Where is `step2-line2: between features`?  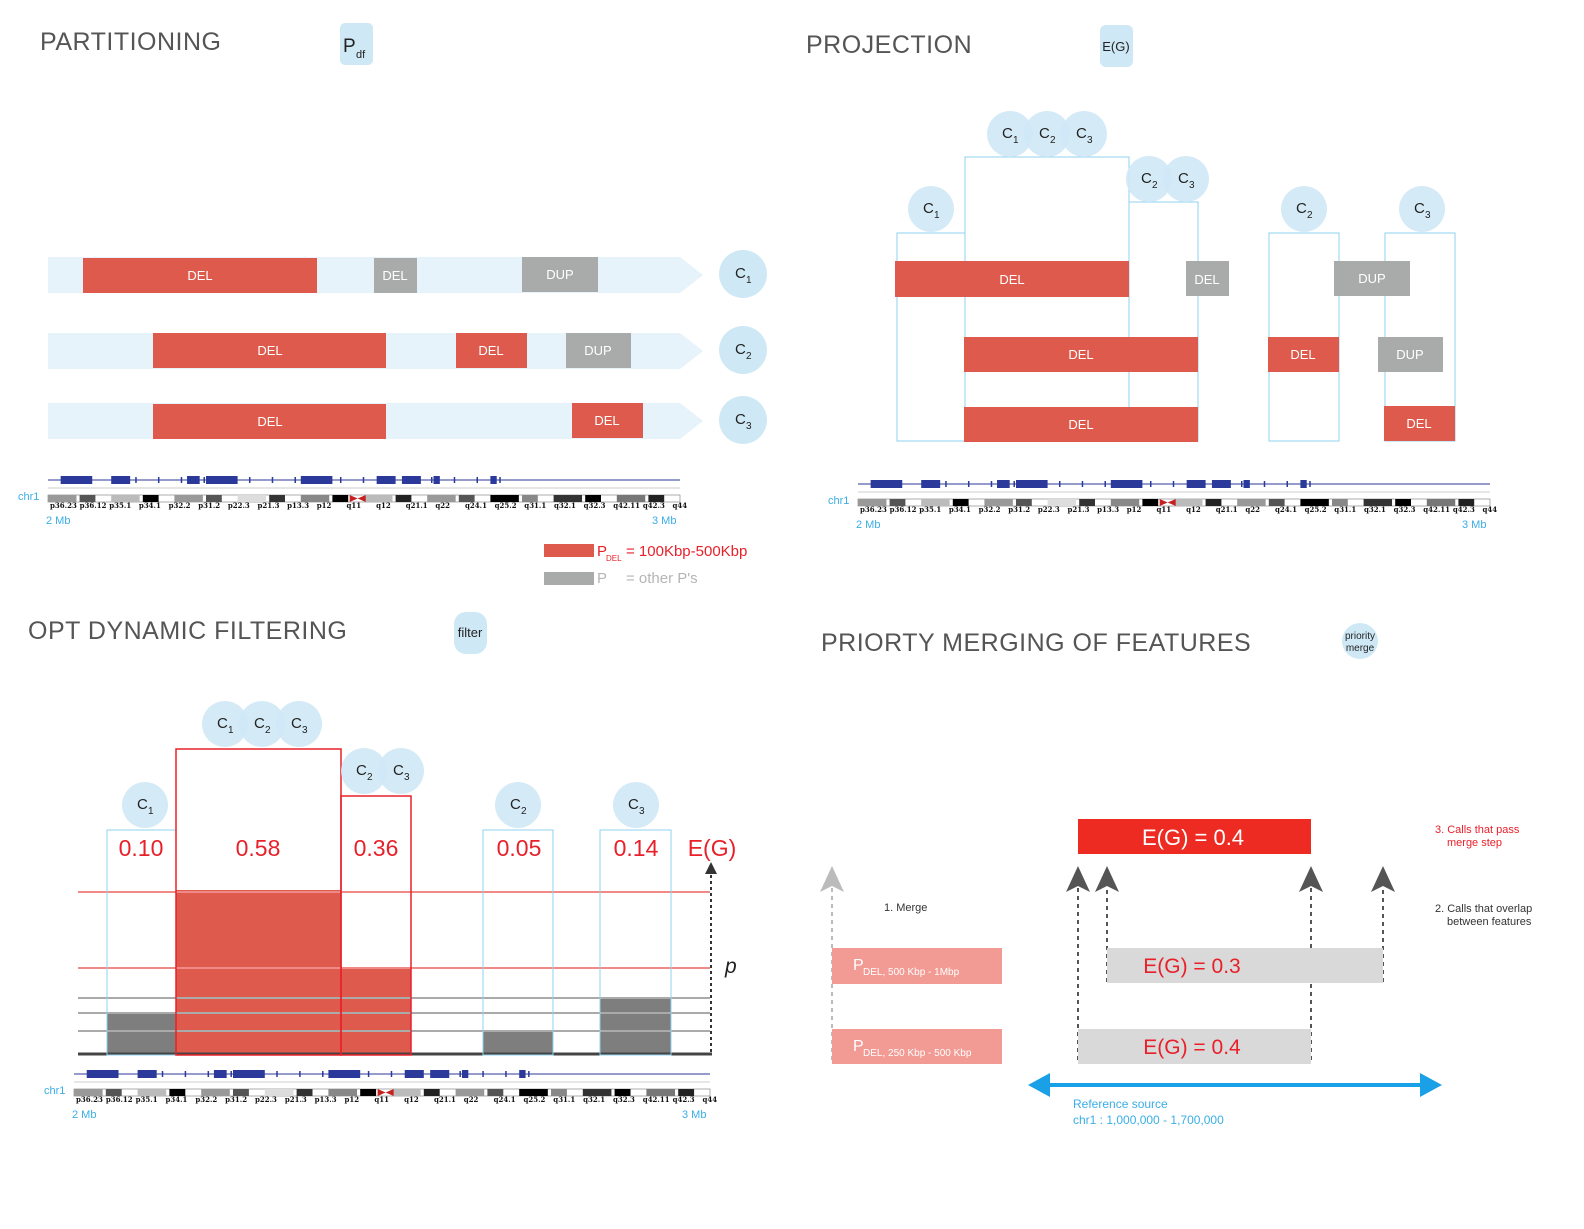
step2-line2: between features is located at coordinates (1489, 922).